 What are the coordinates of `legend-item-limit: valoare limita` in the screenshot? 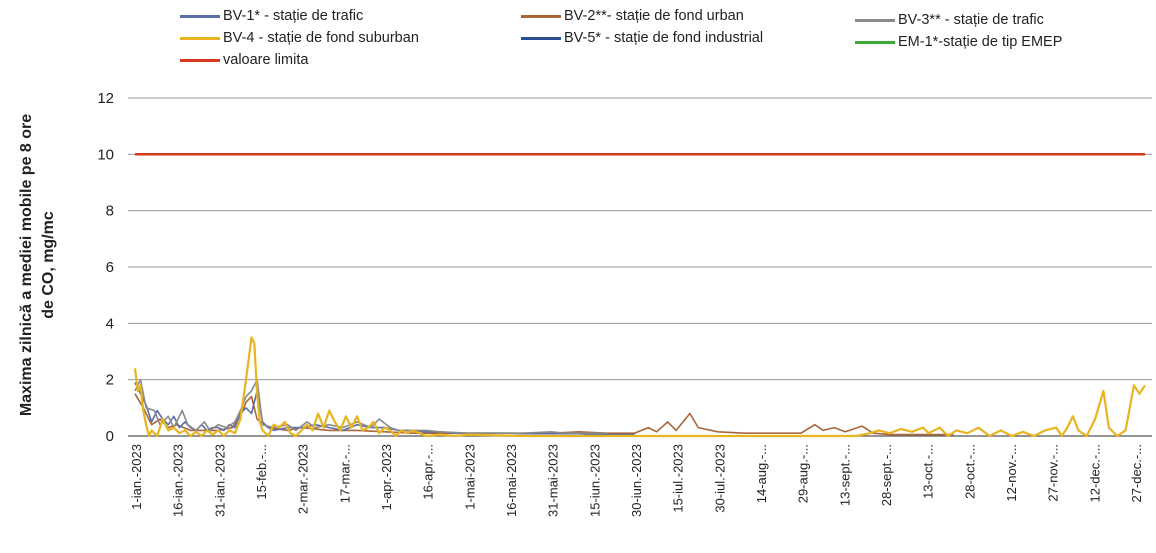 It's located at (244, 60).